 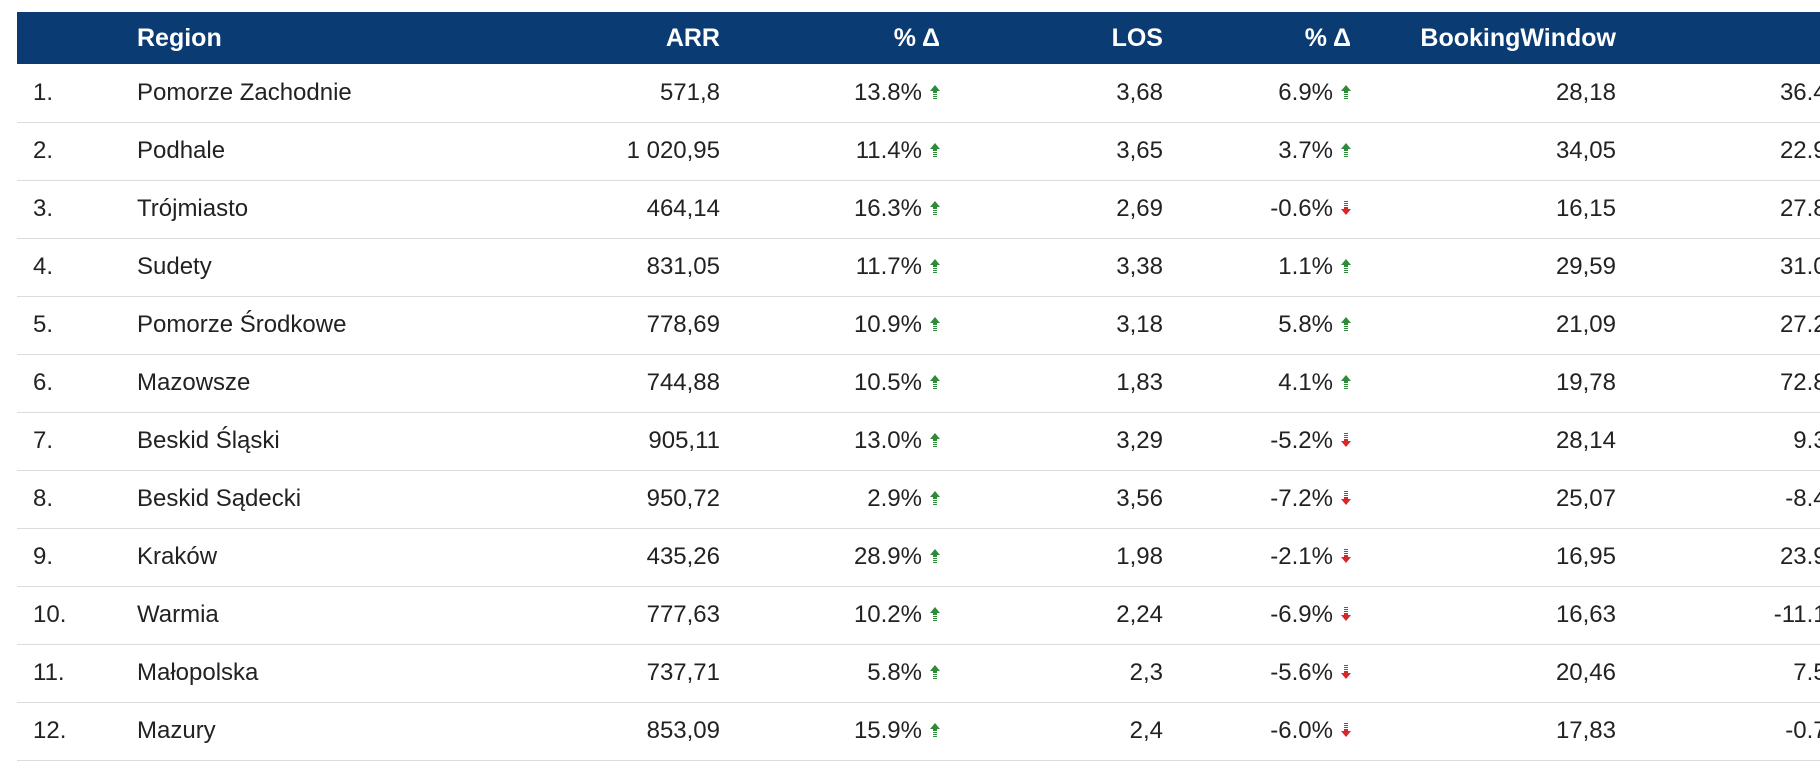 I want to click on los-value: 1,98, so click(x=1139, y=556).